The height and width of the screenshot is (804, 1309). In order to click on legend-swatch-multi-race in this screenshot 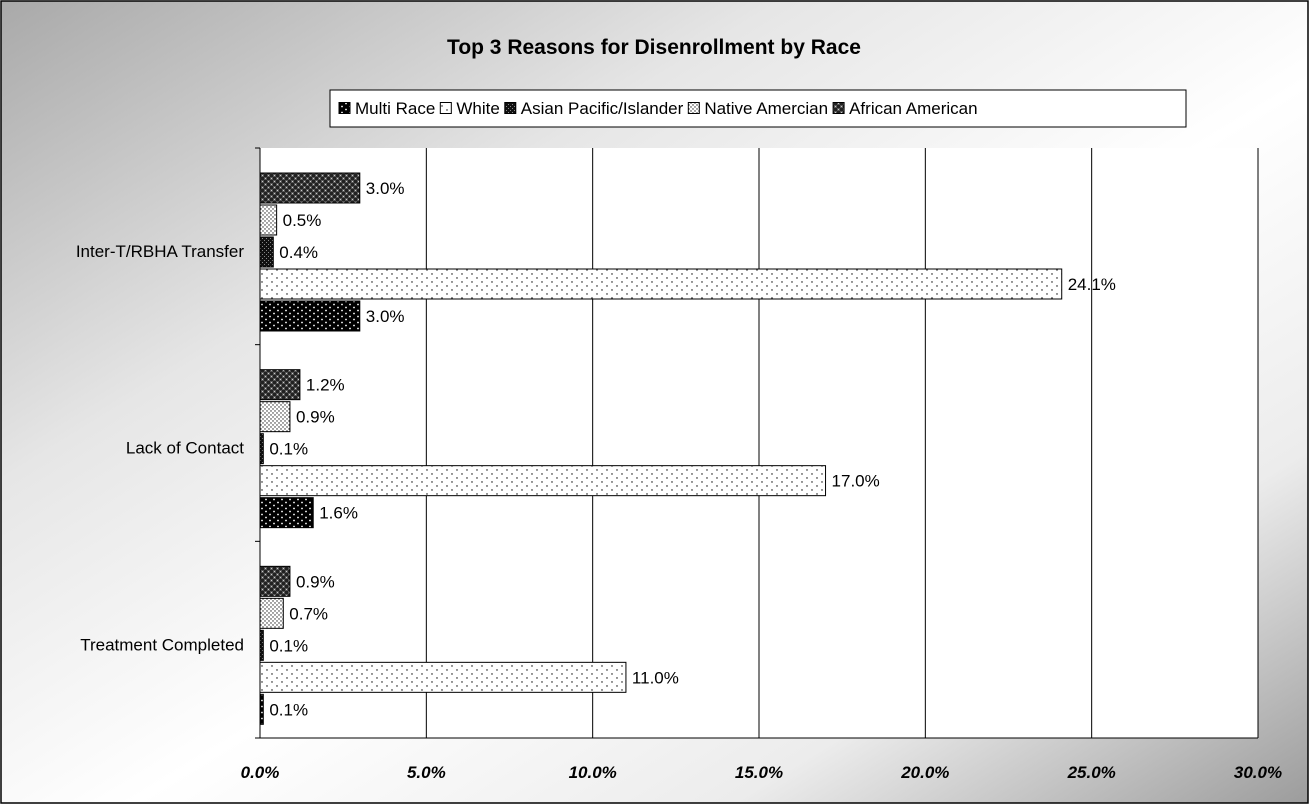, I will do `click(344, 108)`.